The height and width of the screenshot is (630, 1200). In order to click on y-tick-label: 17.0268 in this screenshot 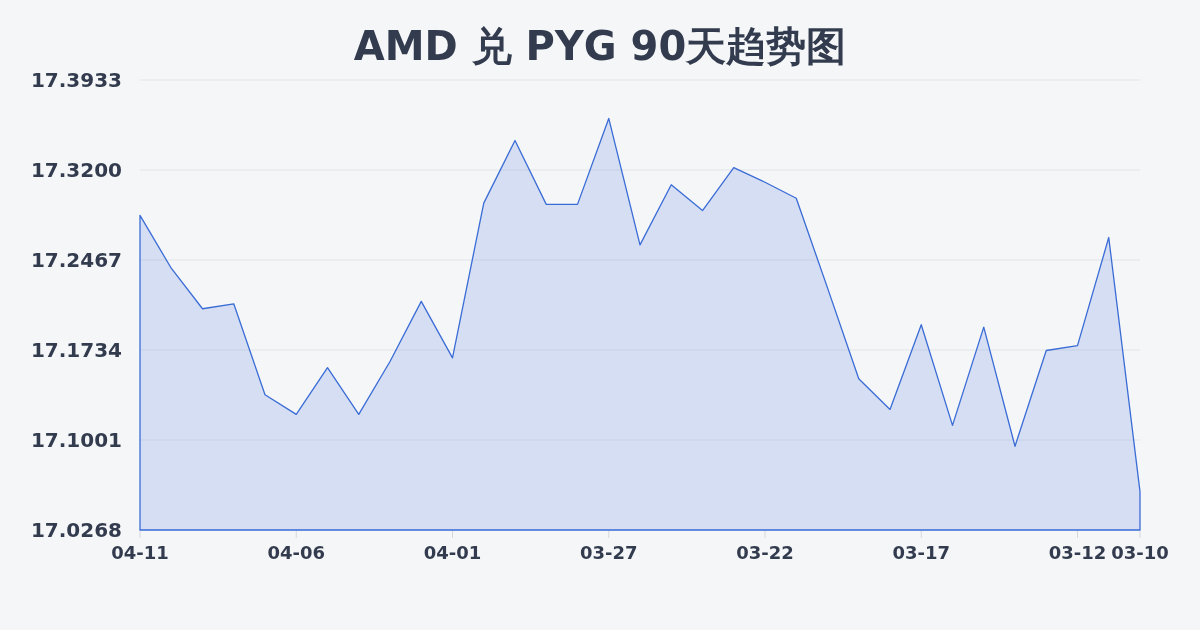, I will do `click(76, 530)`.